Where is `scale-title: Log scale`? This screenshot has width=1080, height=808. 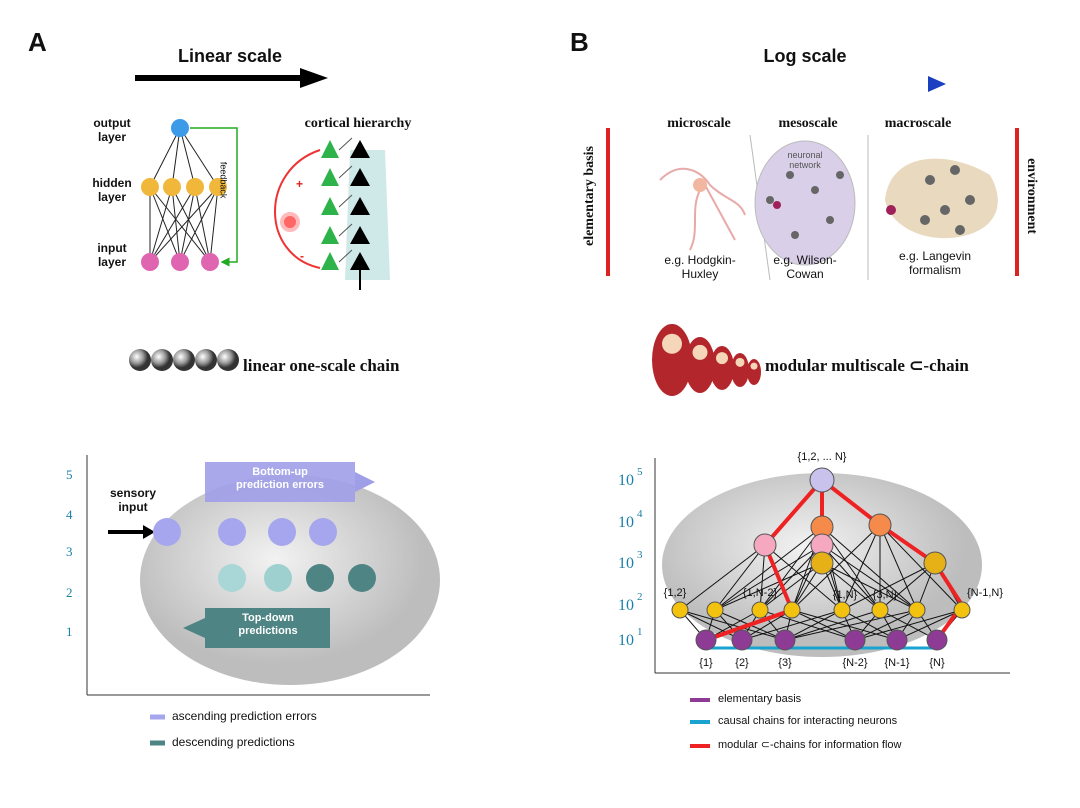
scale-title: Log scale is located at coordinates (805, 56).